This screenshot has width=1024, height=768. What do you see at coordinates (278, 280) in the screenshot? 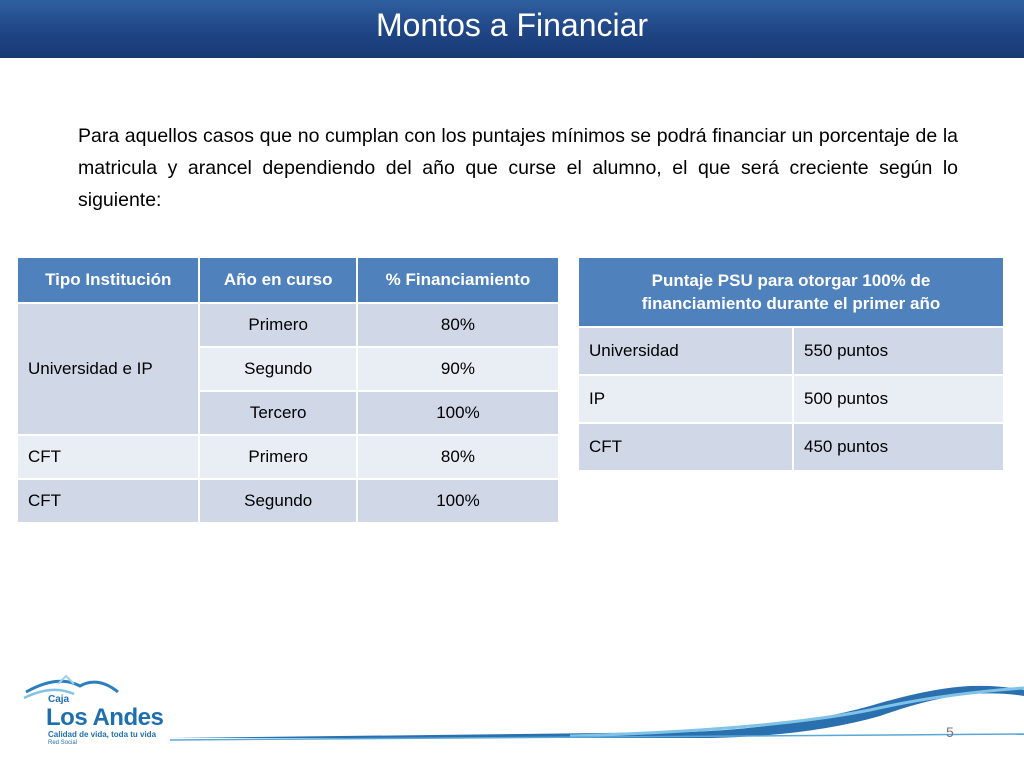
I see `header-ano-en-curso: Año en curso` at bounding box center [278, 280].